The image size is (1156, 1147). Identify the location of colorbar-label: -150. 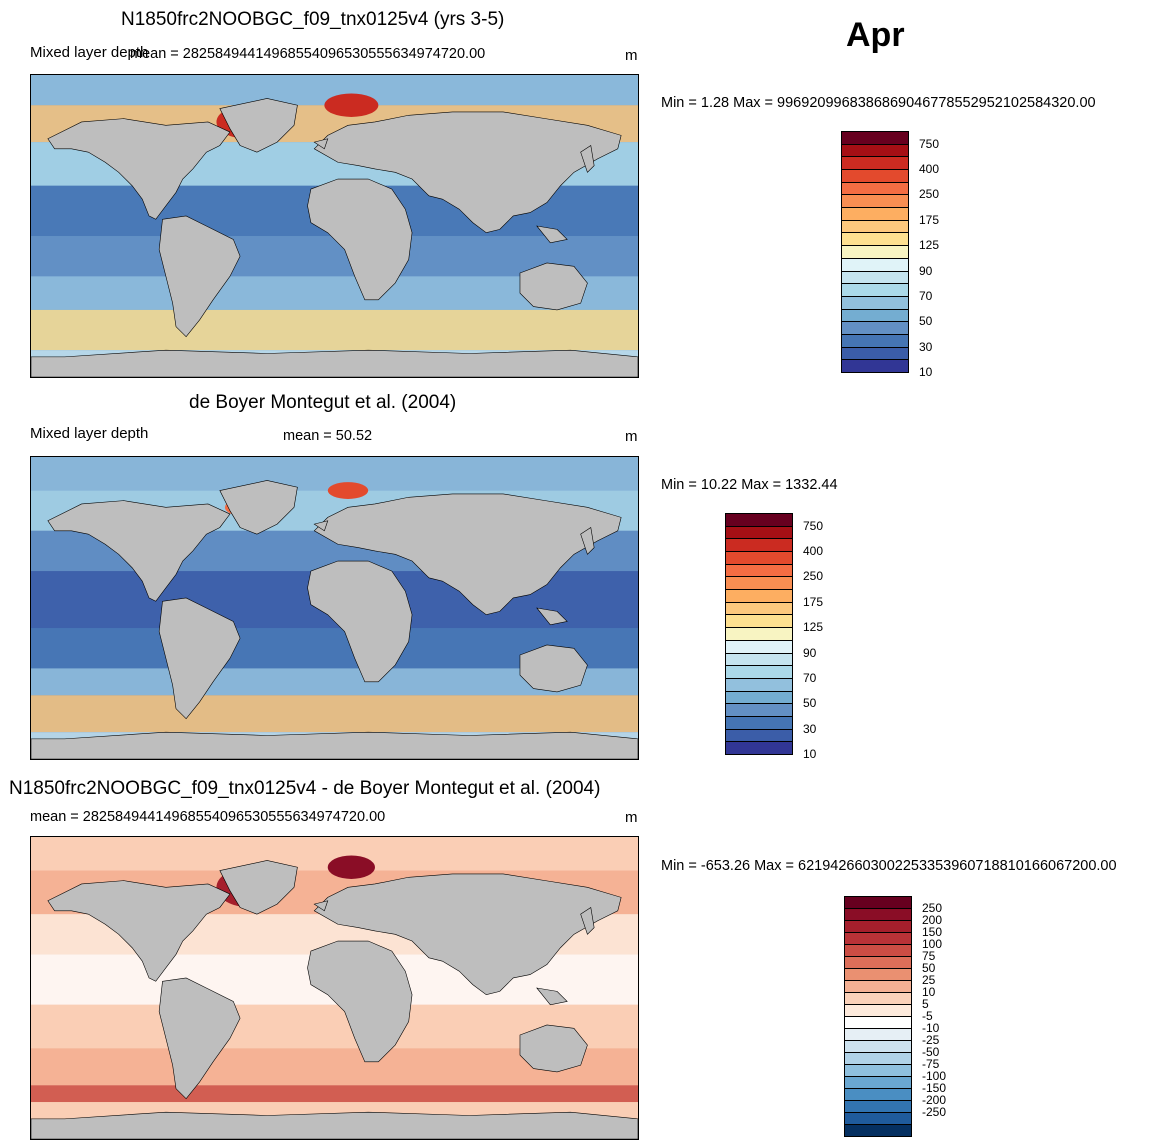
(934, 1088).